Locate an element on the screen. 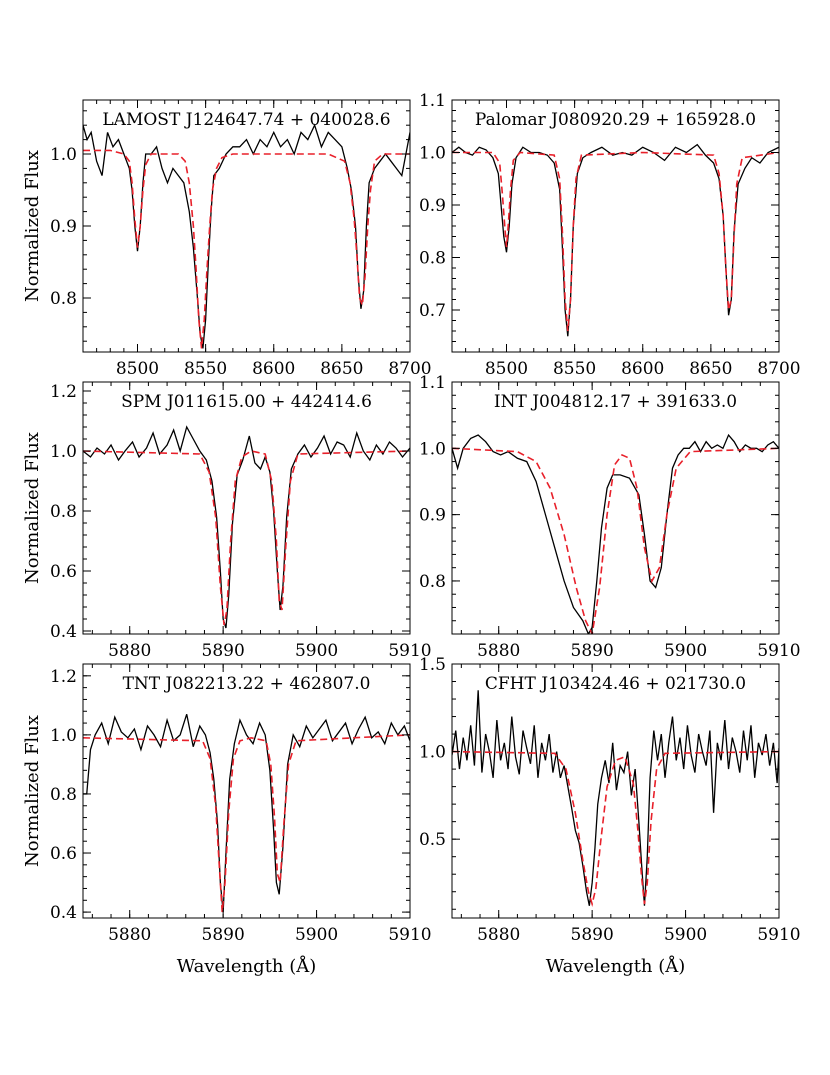  panel-title: LAMOST J124647.74 + 040028.6 is located at coordinates (246, 120).